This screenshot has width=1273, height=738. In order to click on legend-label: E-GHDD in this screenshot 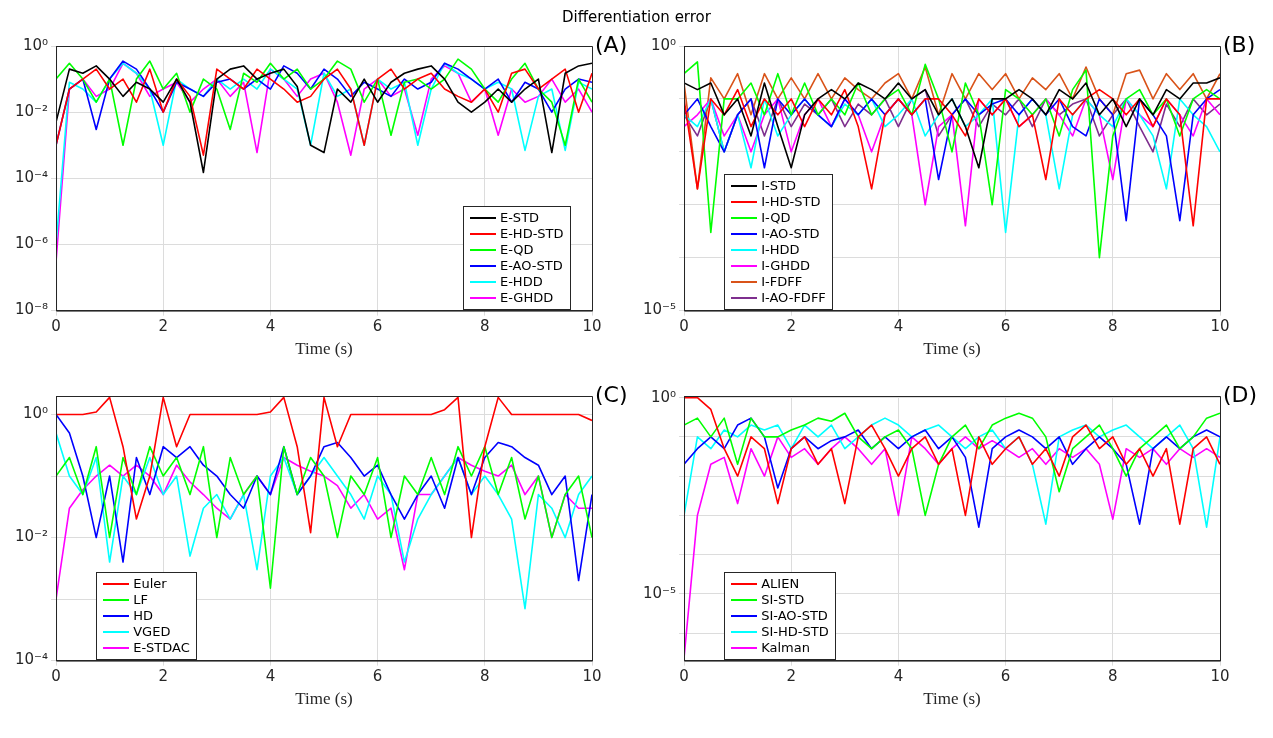, I will do `click(526, 298)`.